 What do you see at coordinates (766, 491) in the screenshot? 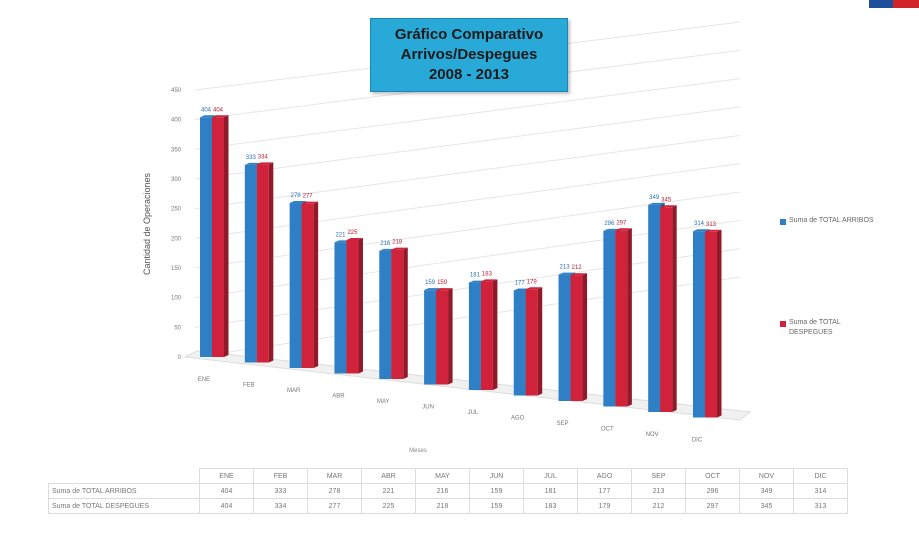
I see `data-table-cell: 349` at bounding box center [766, 491].